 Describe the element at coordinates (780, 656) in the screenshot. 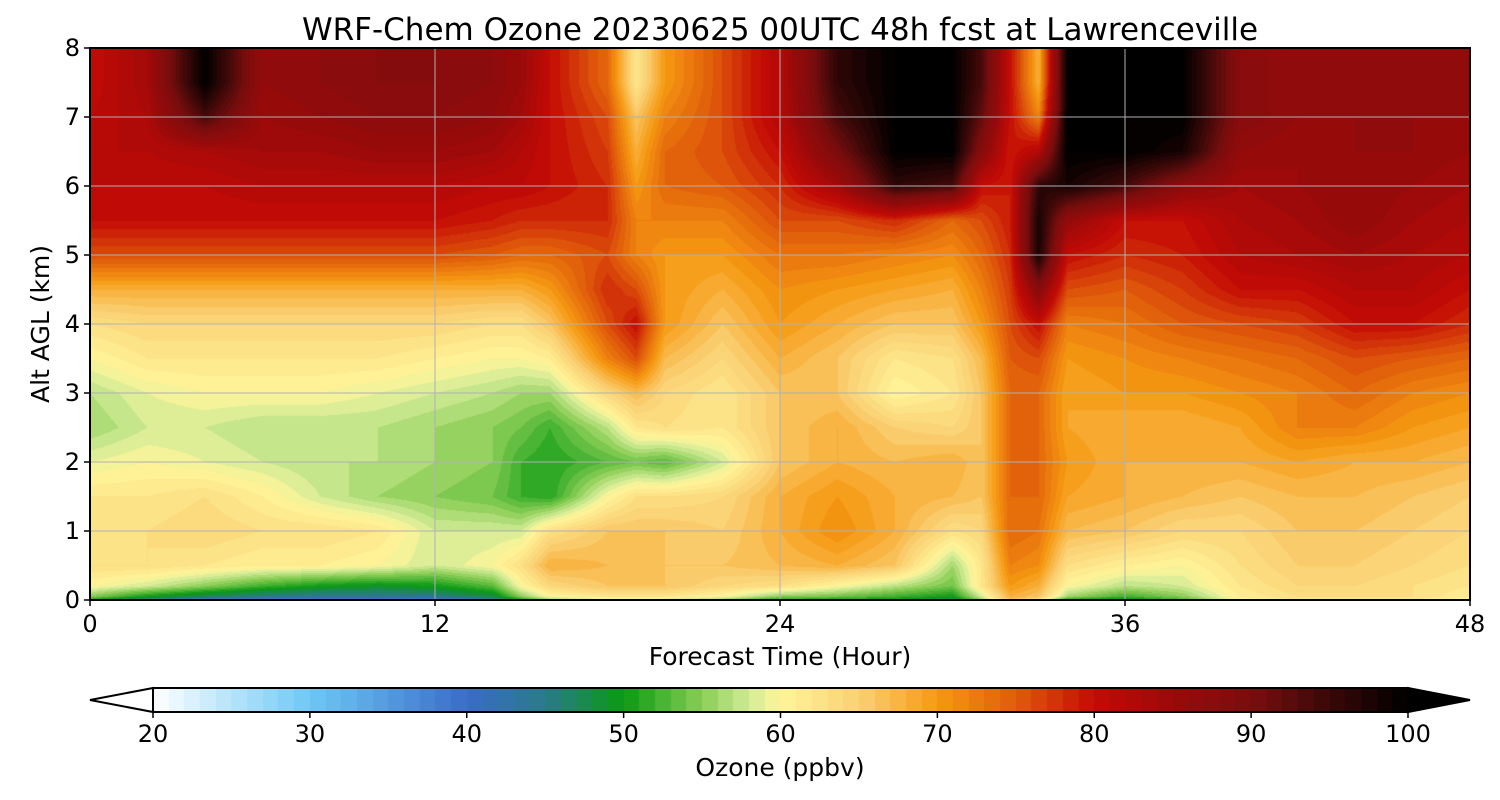

I see `x-axis-label: Forecast Time (Hour)` at that location.